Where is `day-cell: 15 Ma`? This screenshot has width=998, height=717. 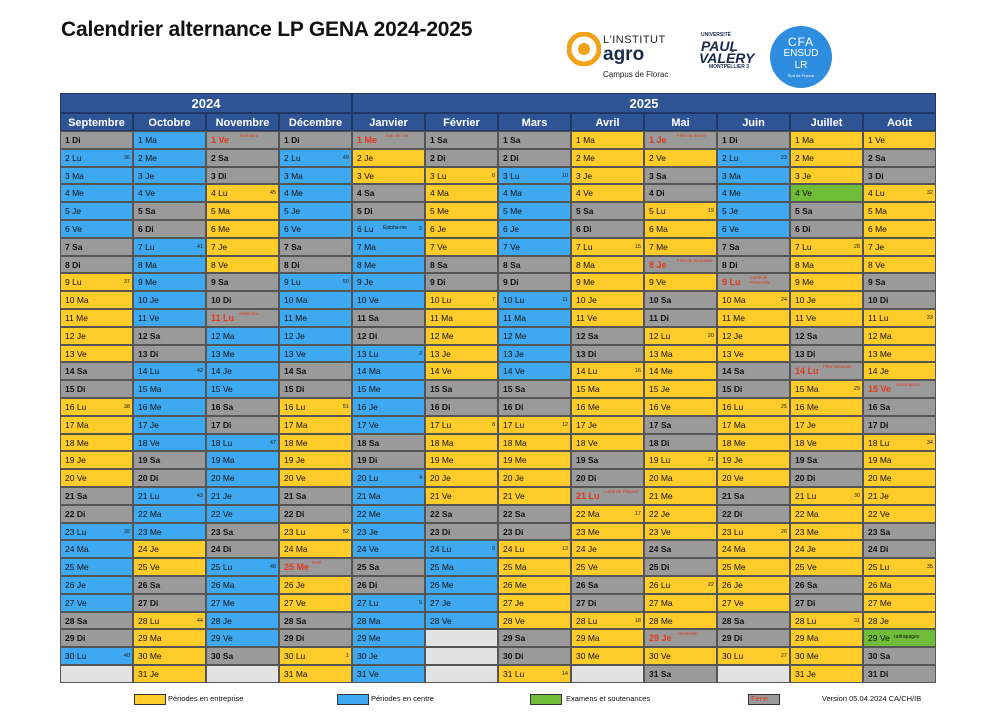 day-cell: 15 Ma is located at coordinates (607, 389).